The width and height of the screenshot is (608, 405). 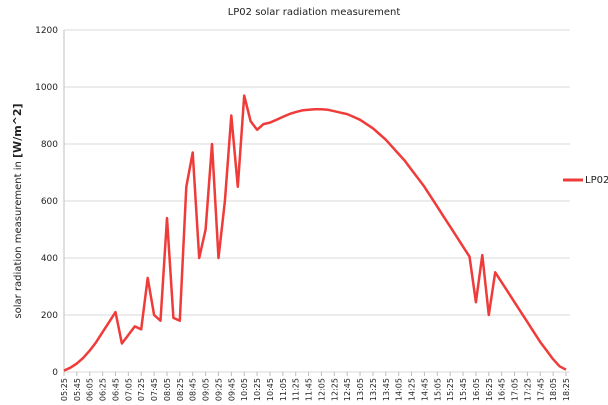 I want to click on x-tick-label: 18:05, so click(x=553, y=389).